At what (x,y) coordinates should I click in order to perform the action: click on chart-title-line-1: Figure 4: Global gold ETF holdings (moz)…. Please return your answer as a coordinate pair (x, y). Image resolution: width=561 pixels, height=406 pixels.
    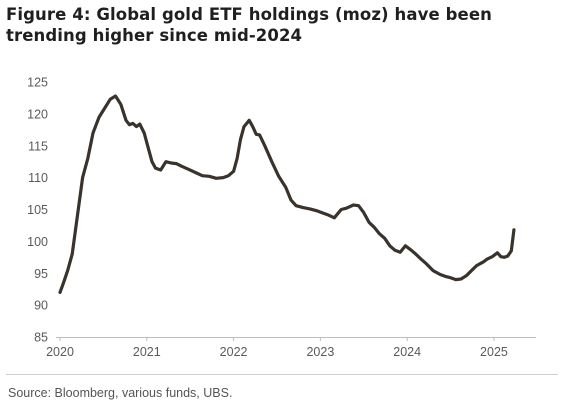
    Looking at the image, I should click on (249, 14).